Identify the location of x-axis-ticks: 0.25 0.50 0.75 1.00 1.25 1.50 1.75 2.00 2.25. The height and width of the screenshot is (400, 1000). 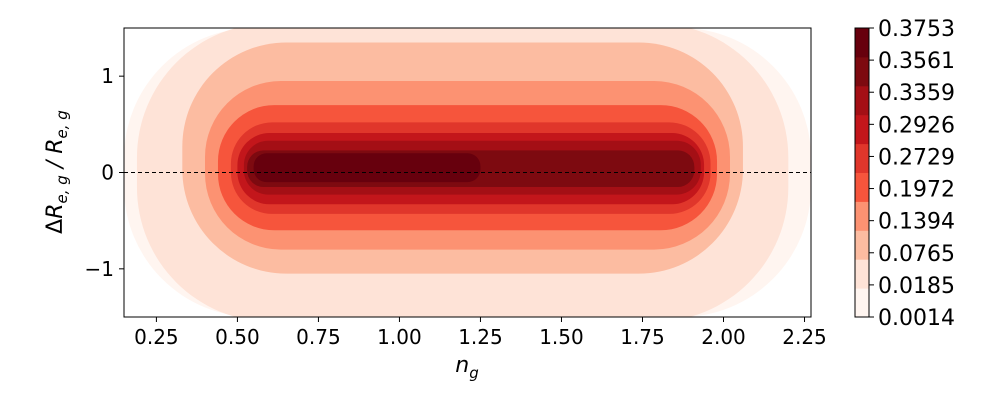
(480, 333).